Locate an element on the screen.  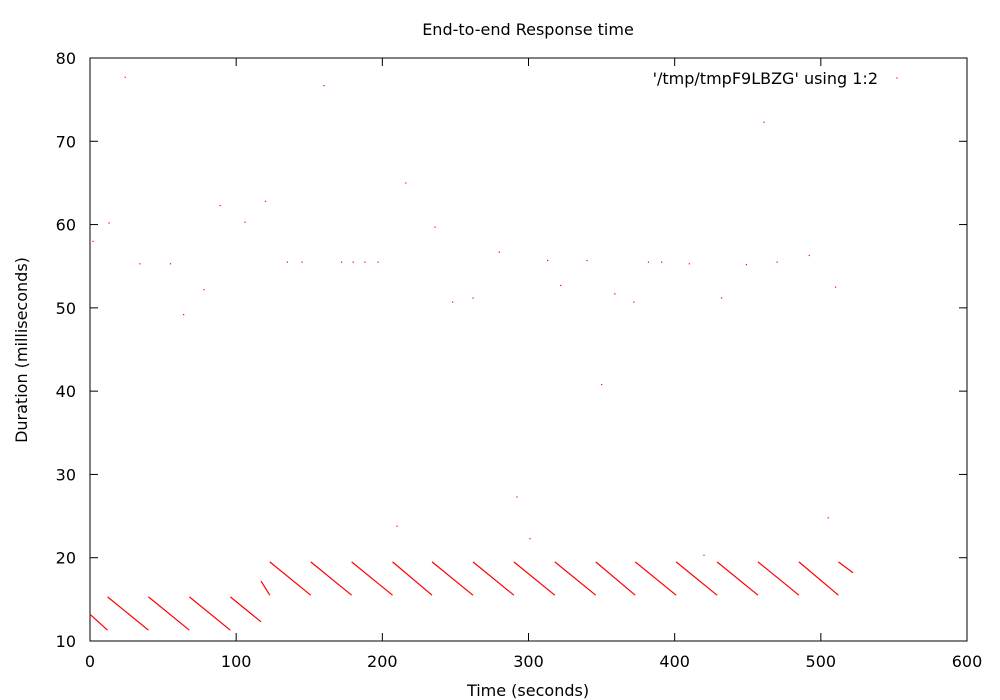
x-tick-label: 400 is located at coordinates (674, 661).